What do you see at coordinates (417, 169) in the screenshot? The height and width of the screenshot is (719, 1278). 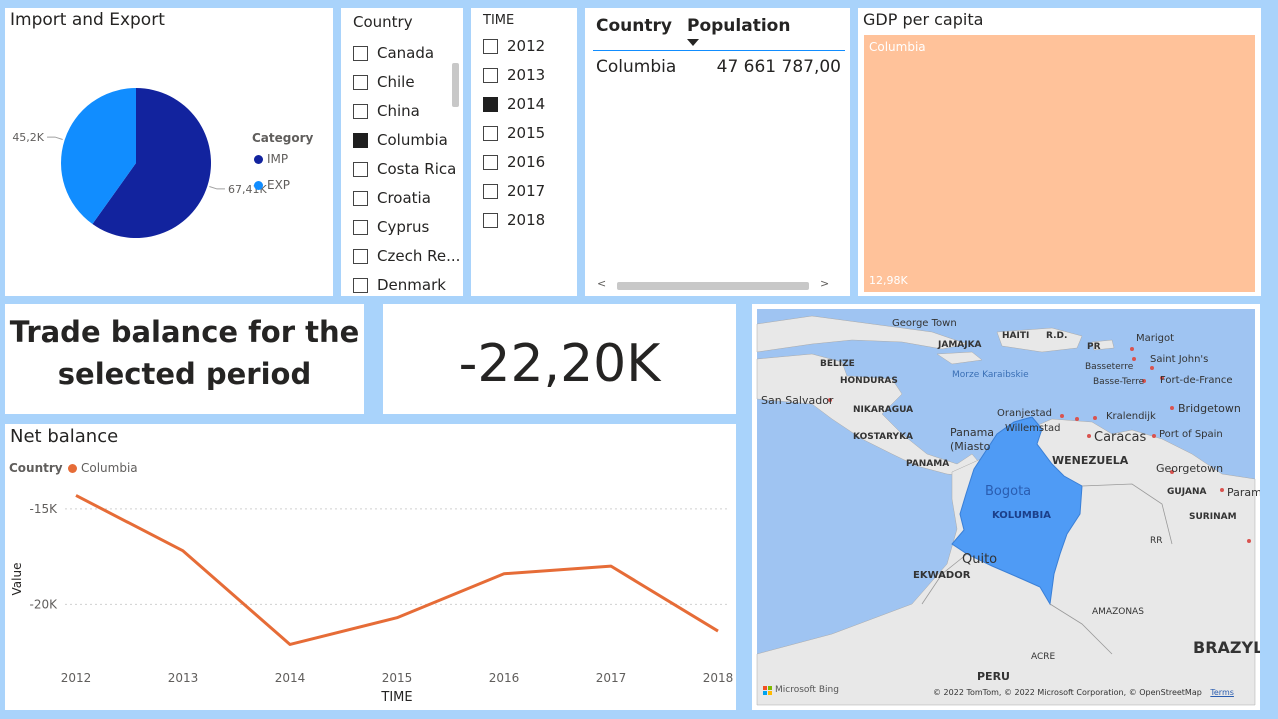 I see `country-slicer-item-label: Costa Rica` at bounding box center [417, 169].